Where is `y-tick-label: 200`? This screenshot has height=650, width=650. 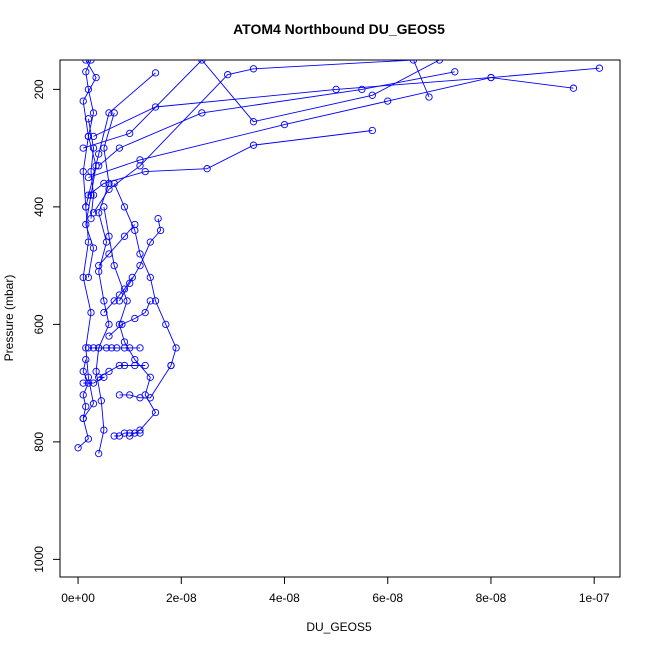
y-tick-label: 200 is located at coordinates (39, 89).